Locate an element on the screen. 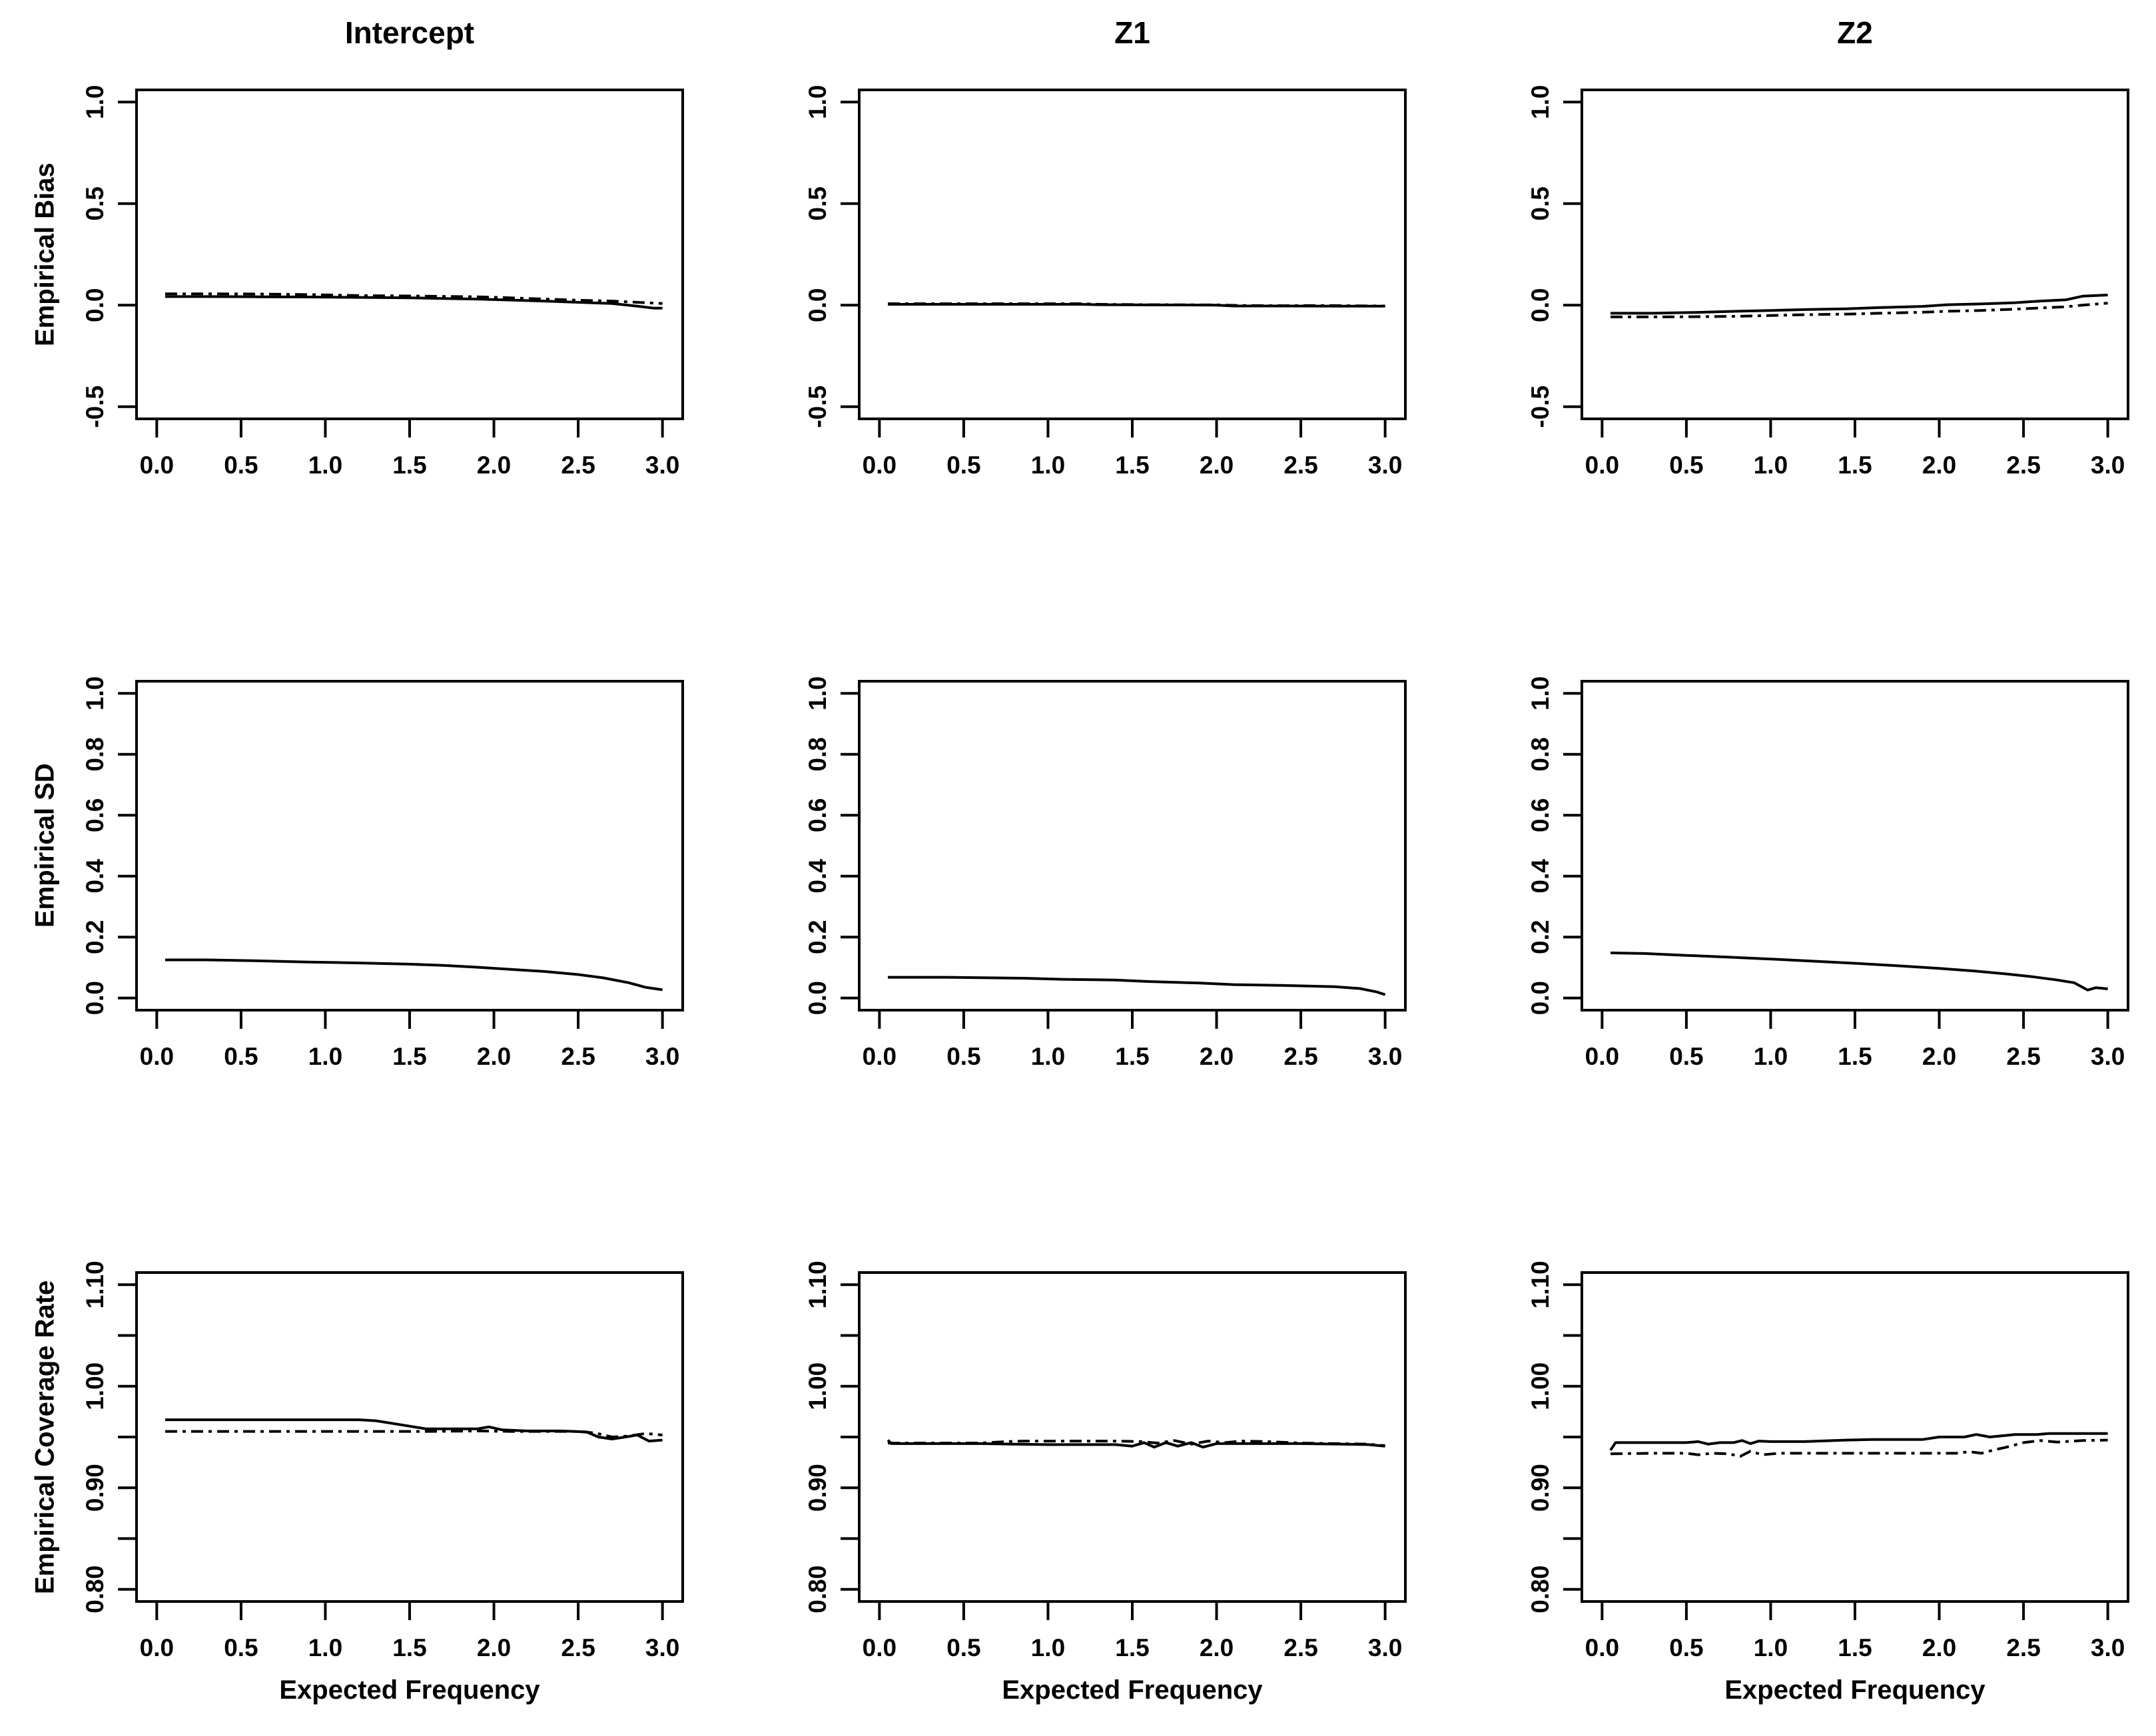 The height and width of the screenshot is (1736, 2156). column-title-intercept: Intercept is located at coordinates (409, 32).